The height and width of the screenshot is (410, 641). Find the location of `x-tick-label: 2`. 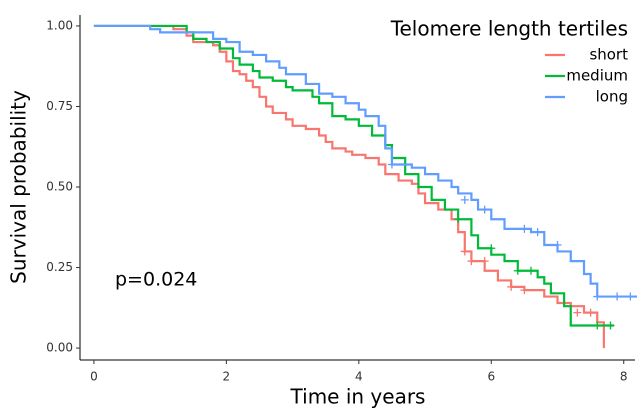

x-tick-label: 2 is located at coordinates (227, 377).